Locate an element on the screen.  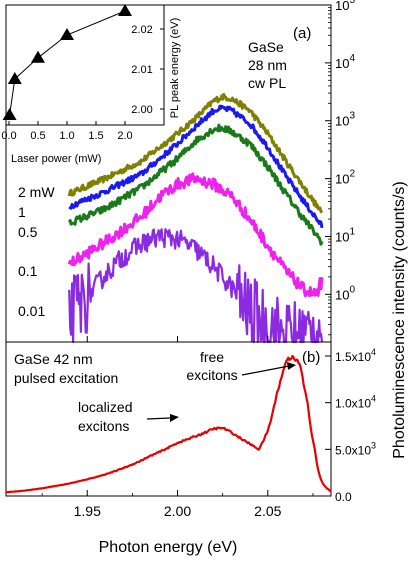
y-tick-label-b: 5.0x10³ is located at coordinates (355, 448).